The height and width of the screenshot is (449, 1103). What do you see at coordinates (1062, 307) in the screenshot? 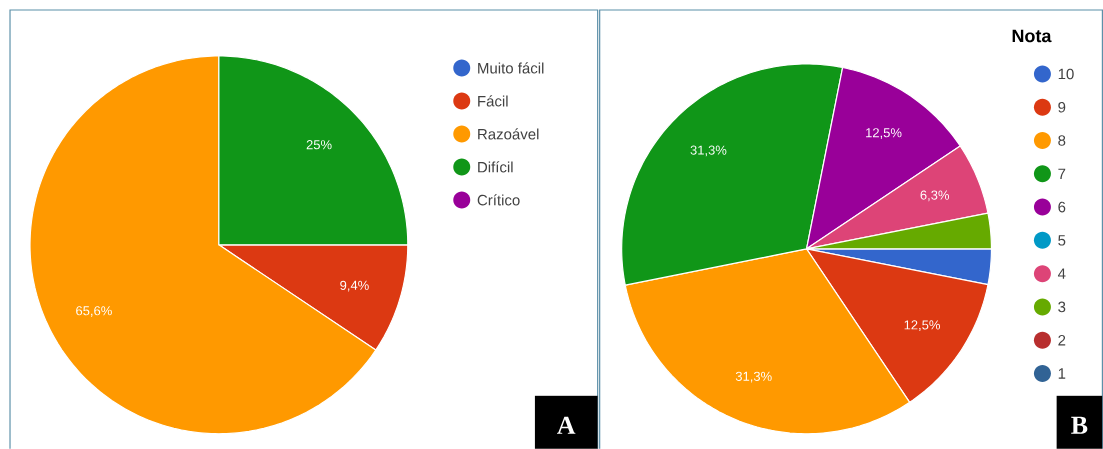
I see `legend-label: 3` at bounding box center [1062, 307].